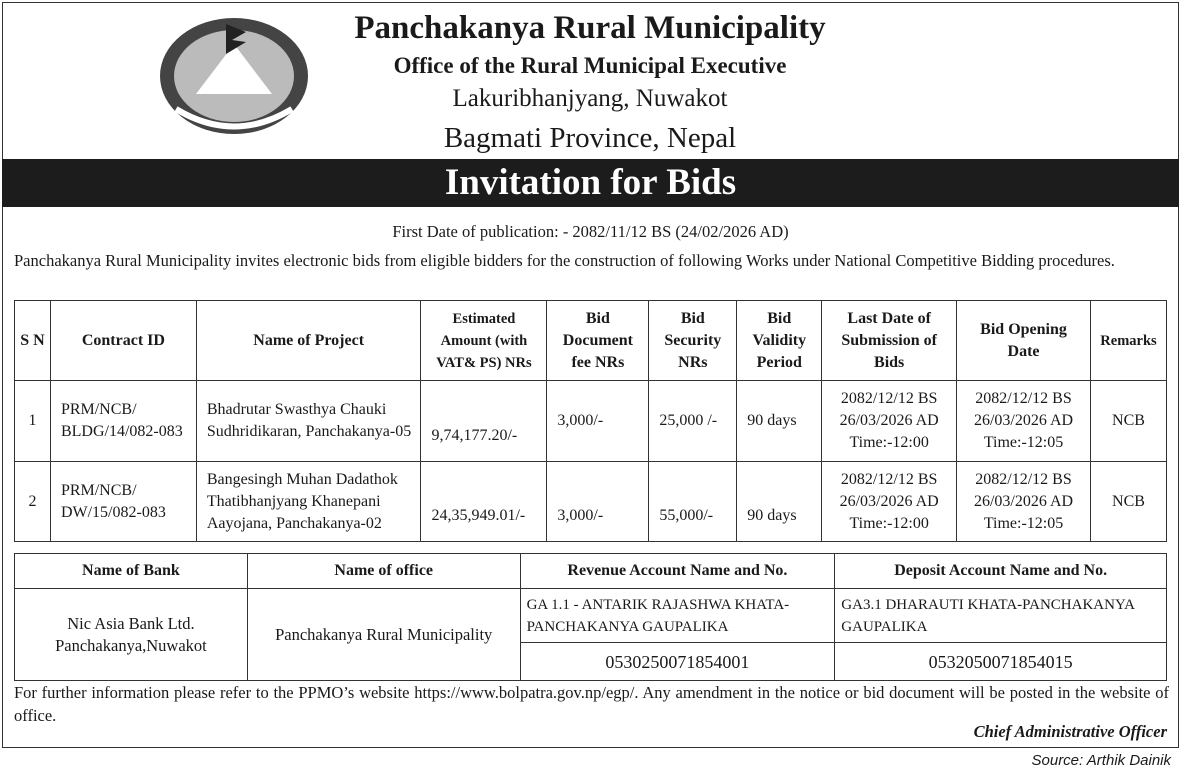  What do you see at coordinates (484, 421) in the screenshot?
I see `amount: 9,74,177.20/-` at bounding box center [484, 421].